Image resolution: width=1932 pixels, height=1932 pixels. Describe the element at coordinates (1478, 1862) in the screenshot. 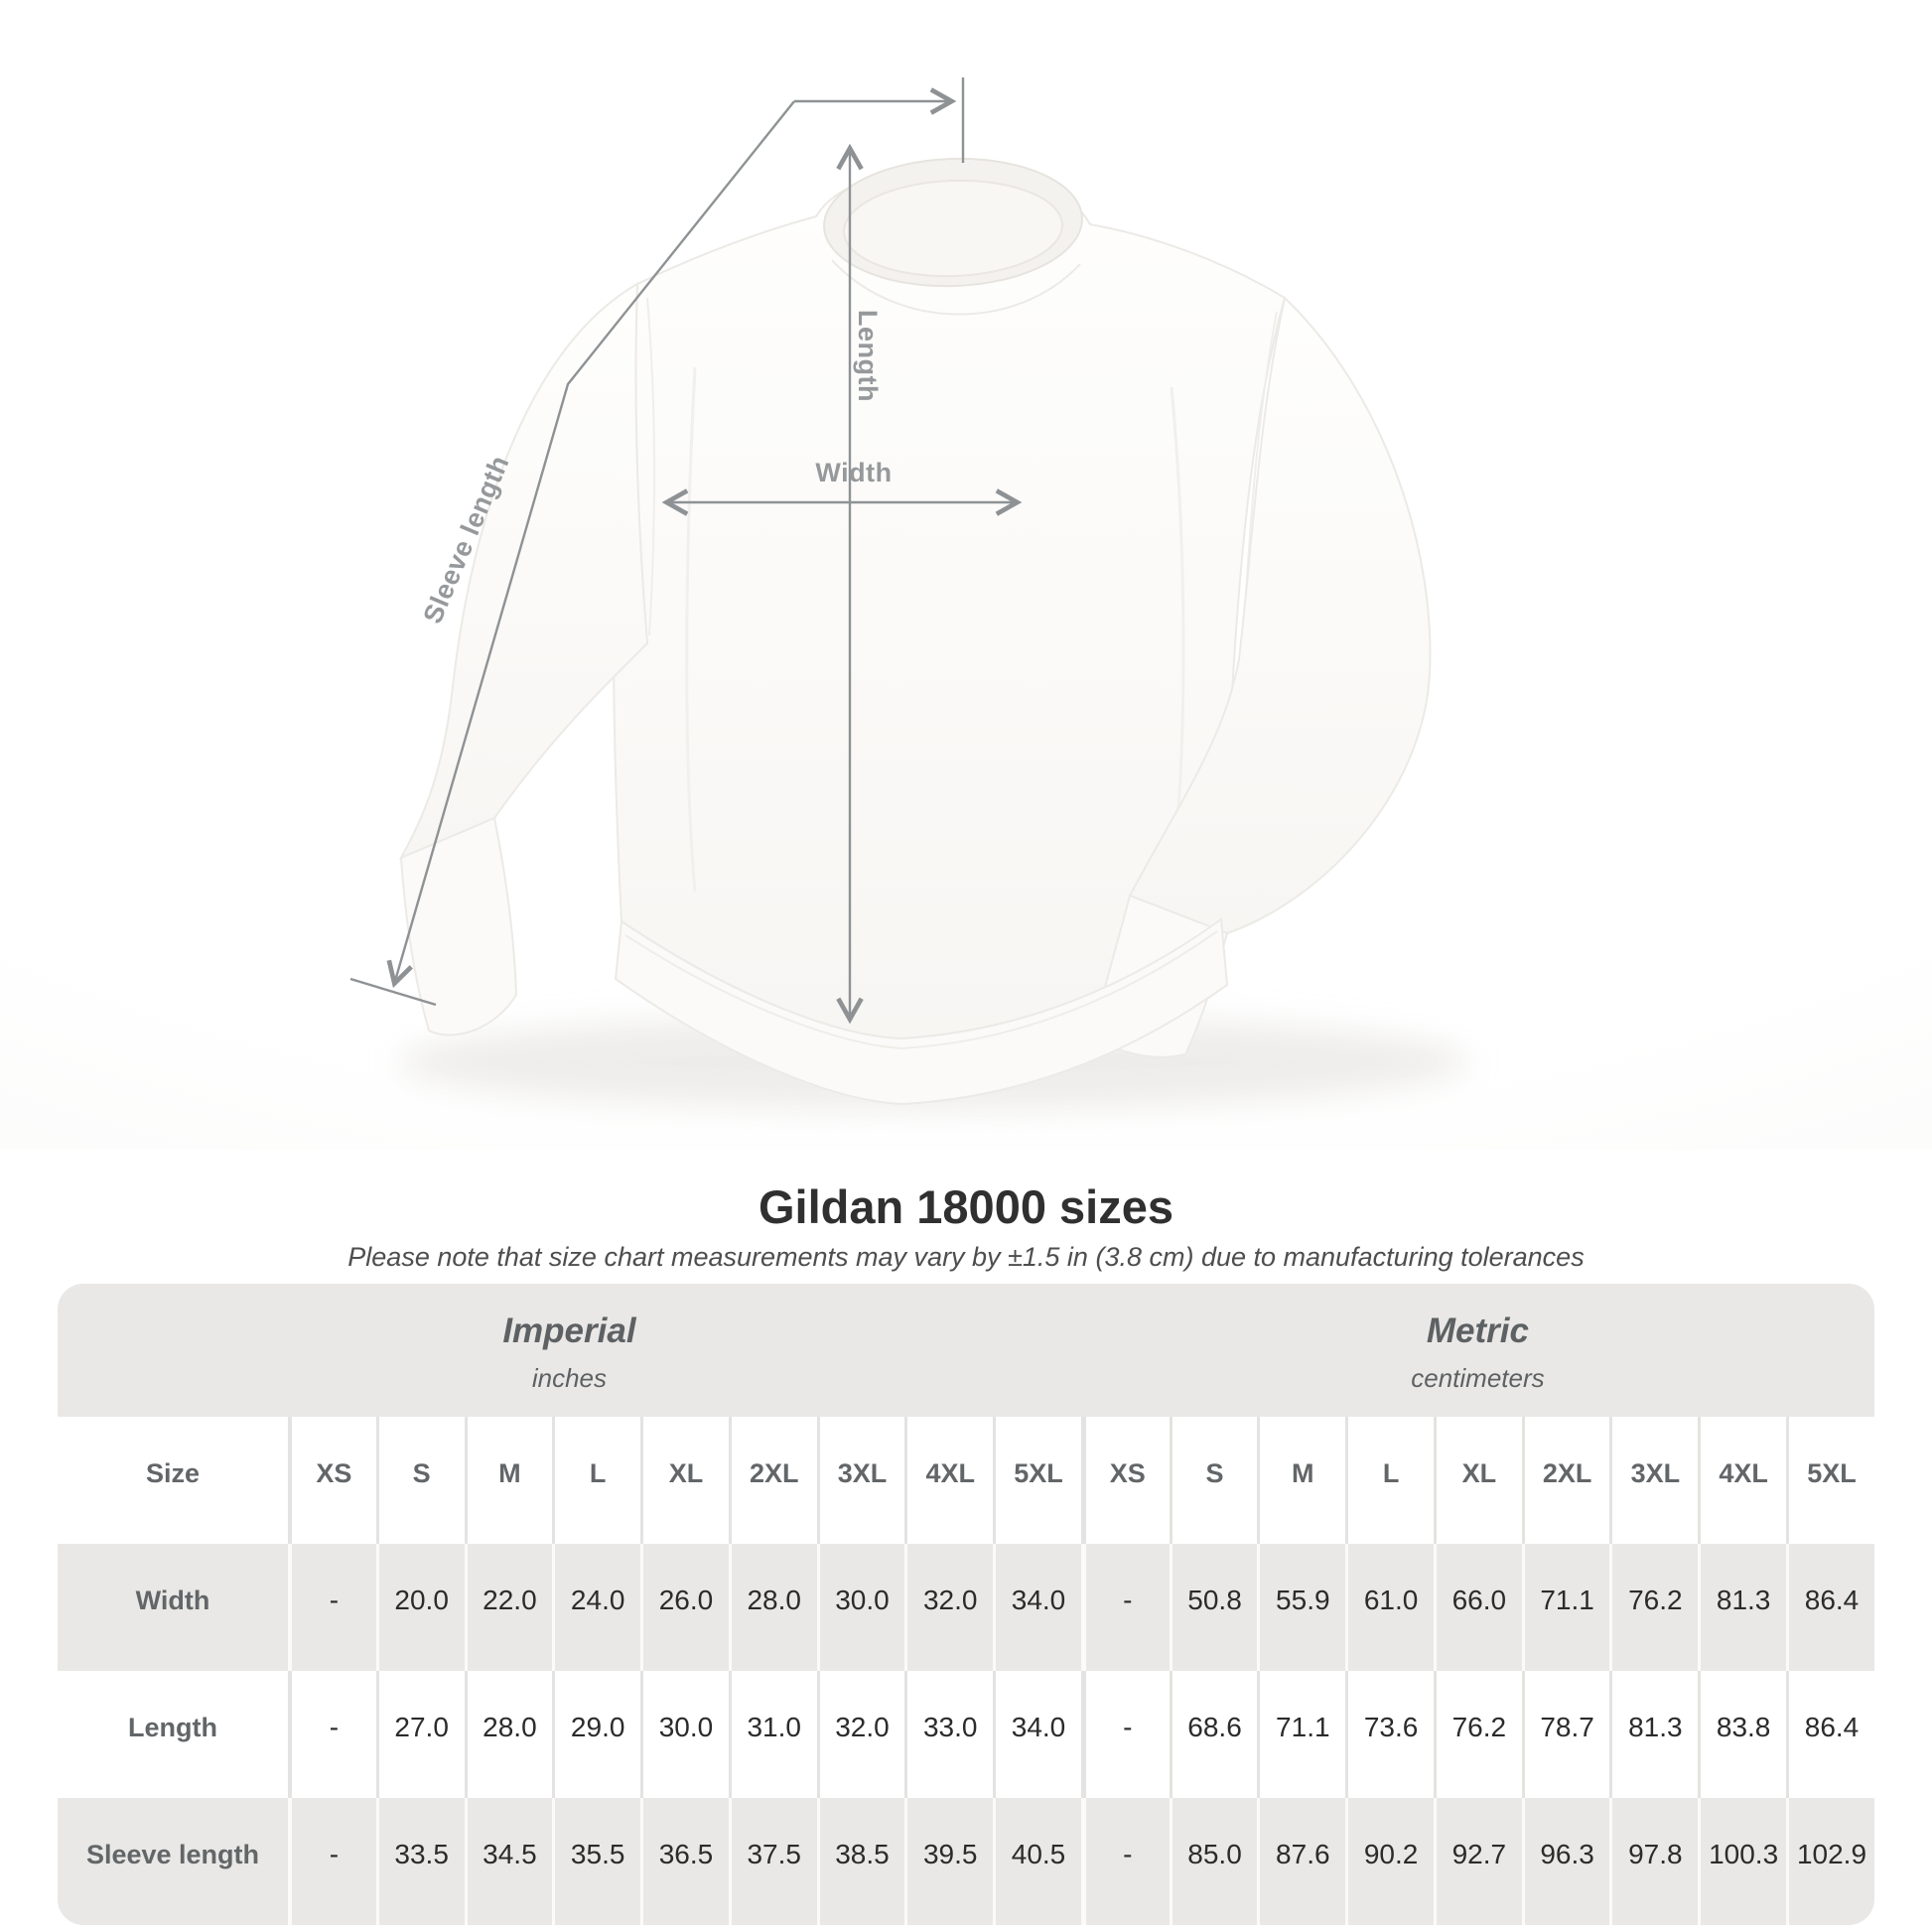

I see `value-cell: 92.7` at that location.